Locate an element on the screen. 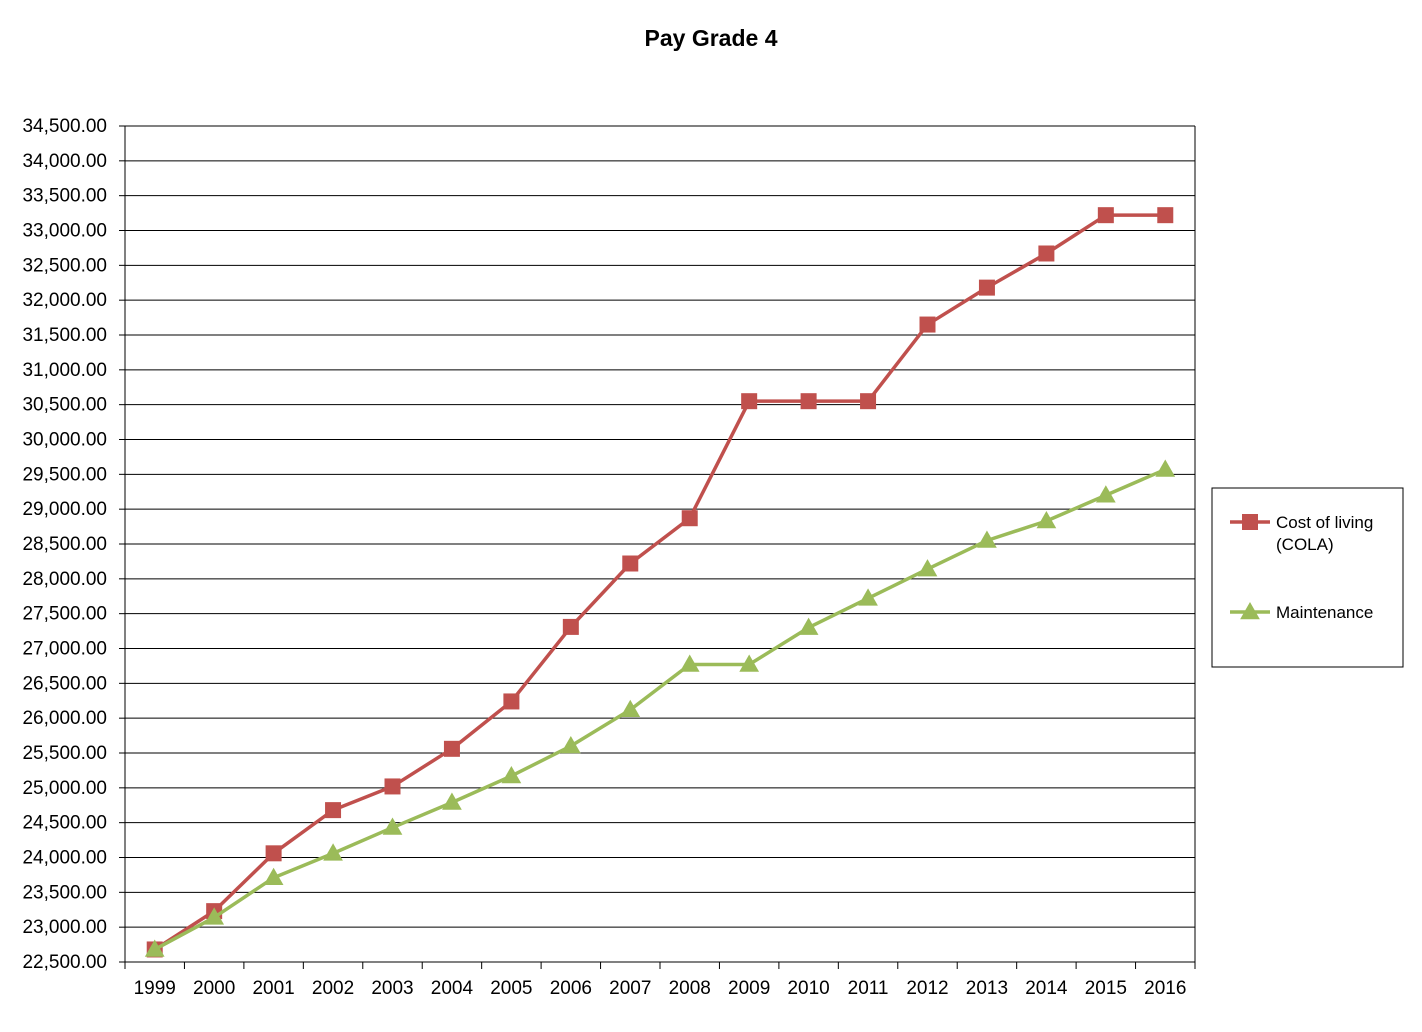 The image size is (1422, 1032). y-tick-label: 30,000.00 is located at coordinates (64, 440).